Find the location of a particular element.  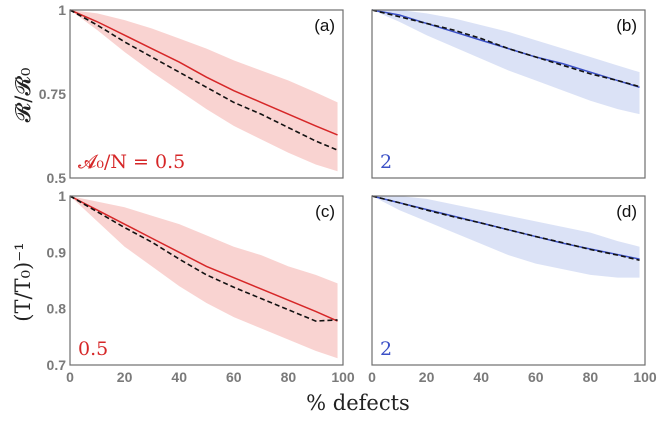

y-axis-label-top: 𝓡/𝓡₀ is located at coordinates (23, 95).